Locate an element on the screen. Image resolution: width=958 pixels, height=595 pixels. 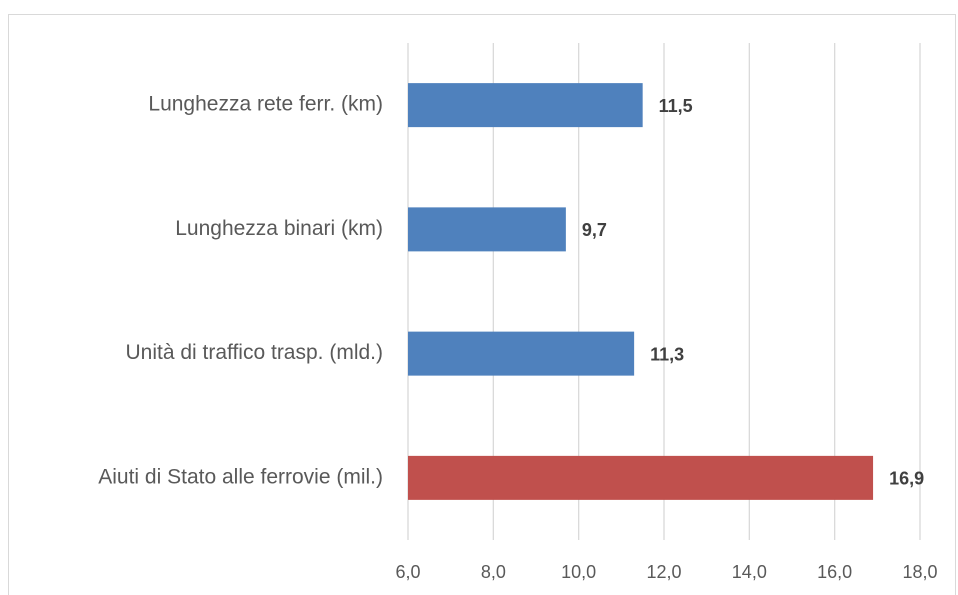
y-tick-label: Unità di traffico trasp. (mld.) is located at coordinates (254, 352).